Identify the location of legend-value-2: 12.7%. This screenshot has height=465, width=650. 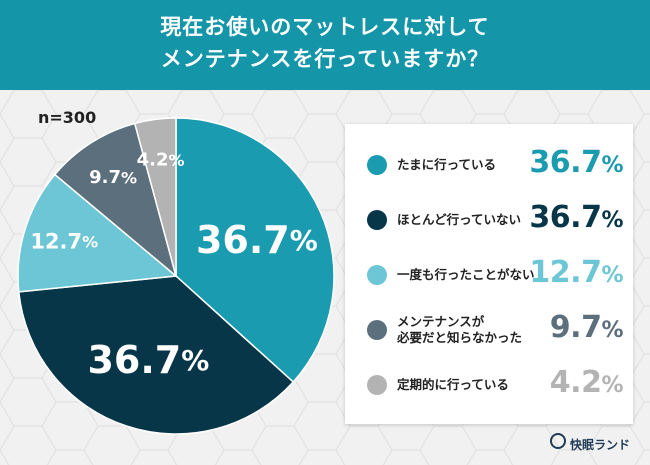
(576, 272).